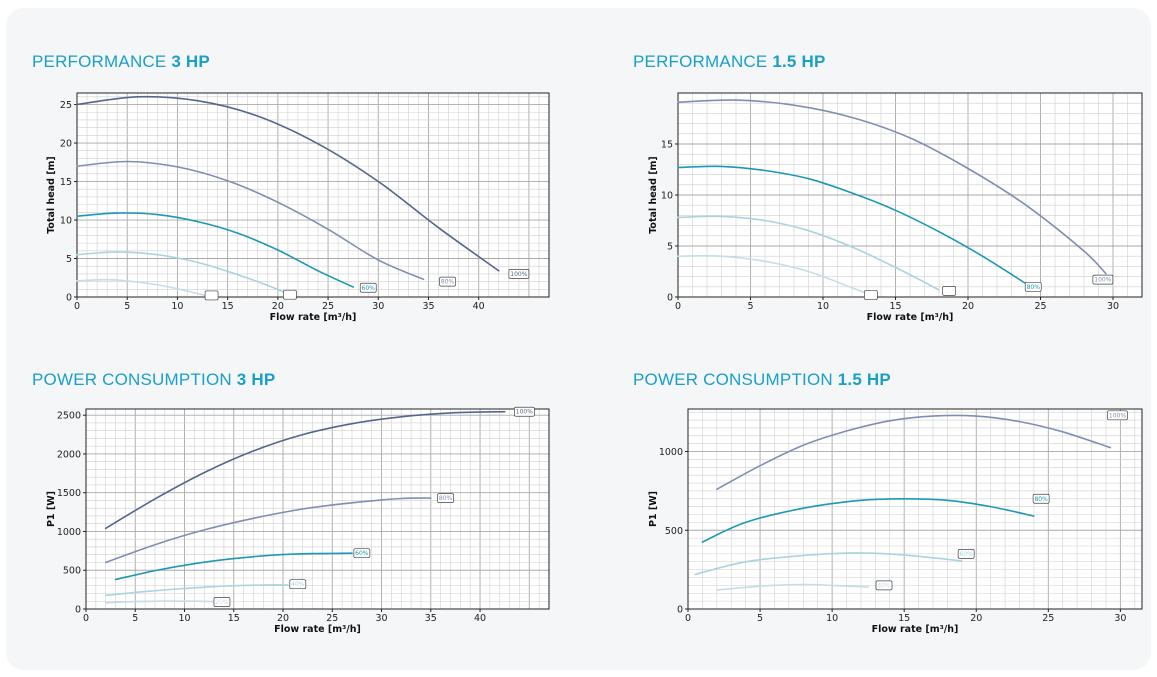  Describe the element at coordinates (154, 379) in the screenshot. I see `chart-title-power-3hp: POWER CONSUMPTION 3 HP` at that location.